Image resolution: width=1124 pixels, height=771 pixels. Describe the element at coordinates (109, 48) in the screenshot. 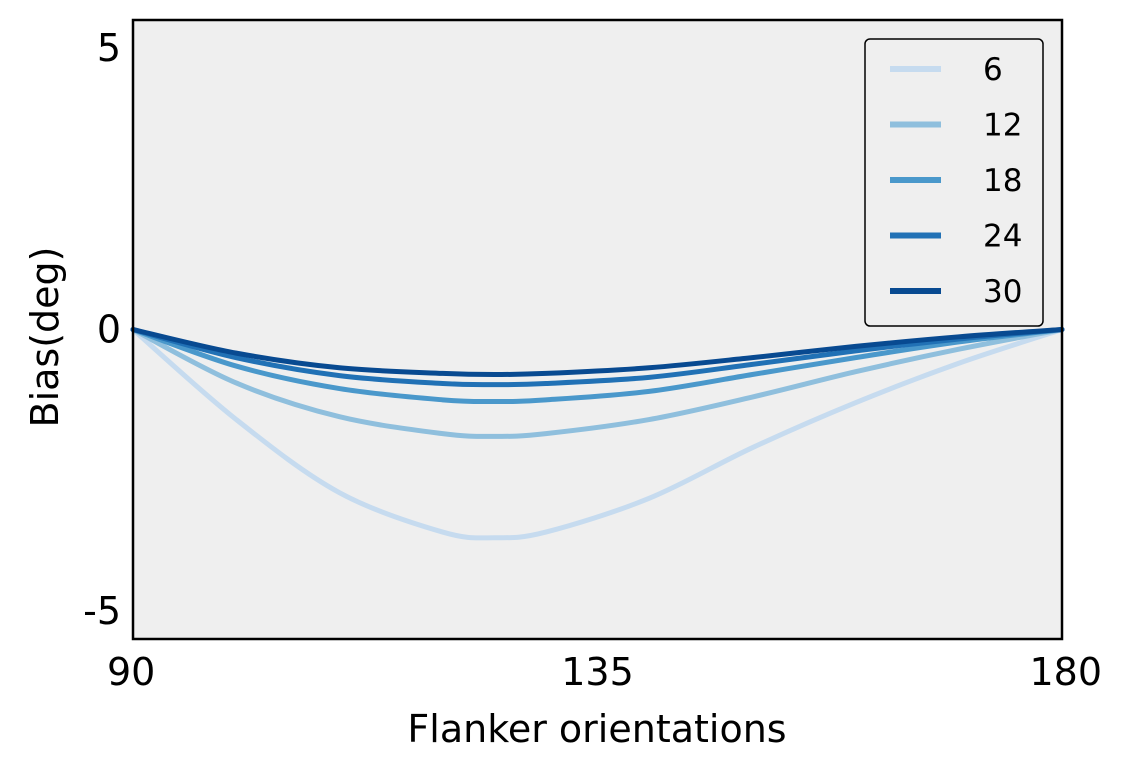

I see `y-tick-label: 5` at that location.